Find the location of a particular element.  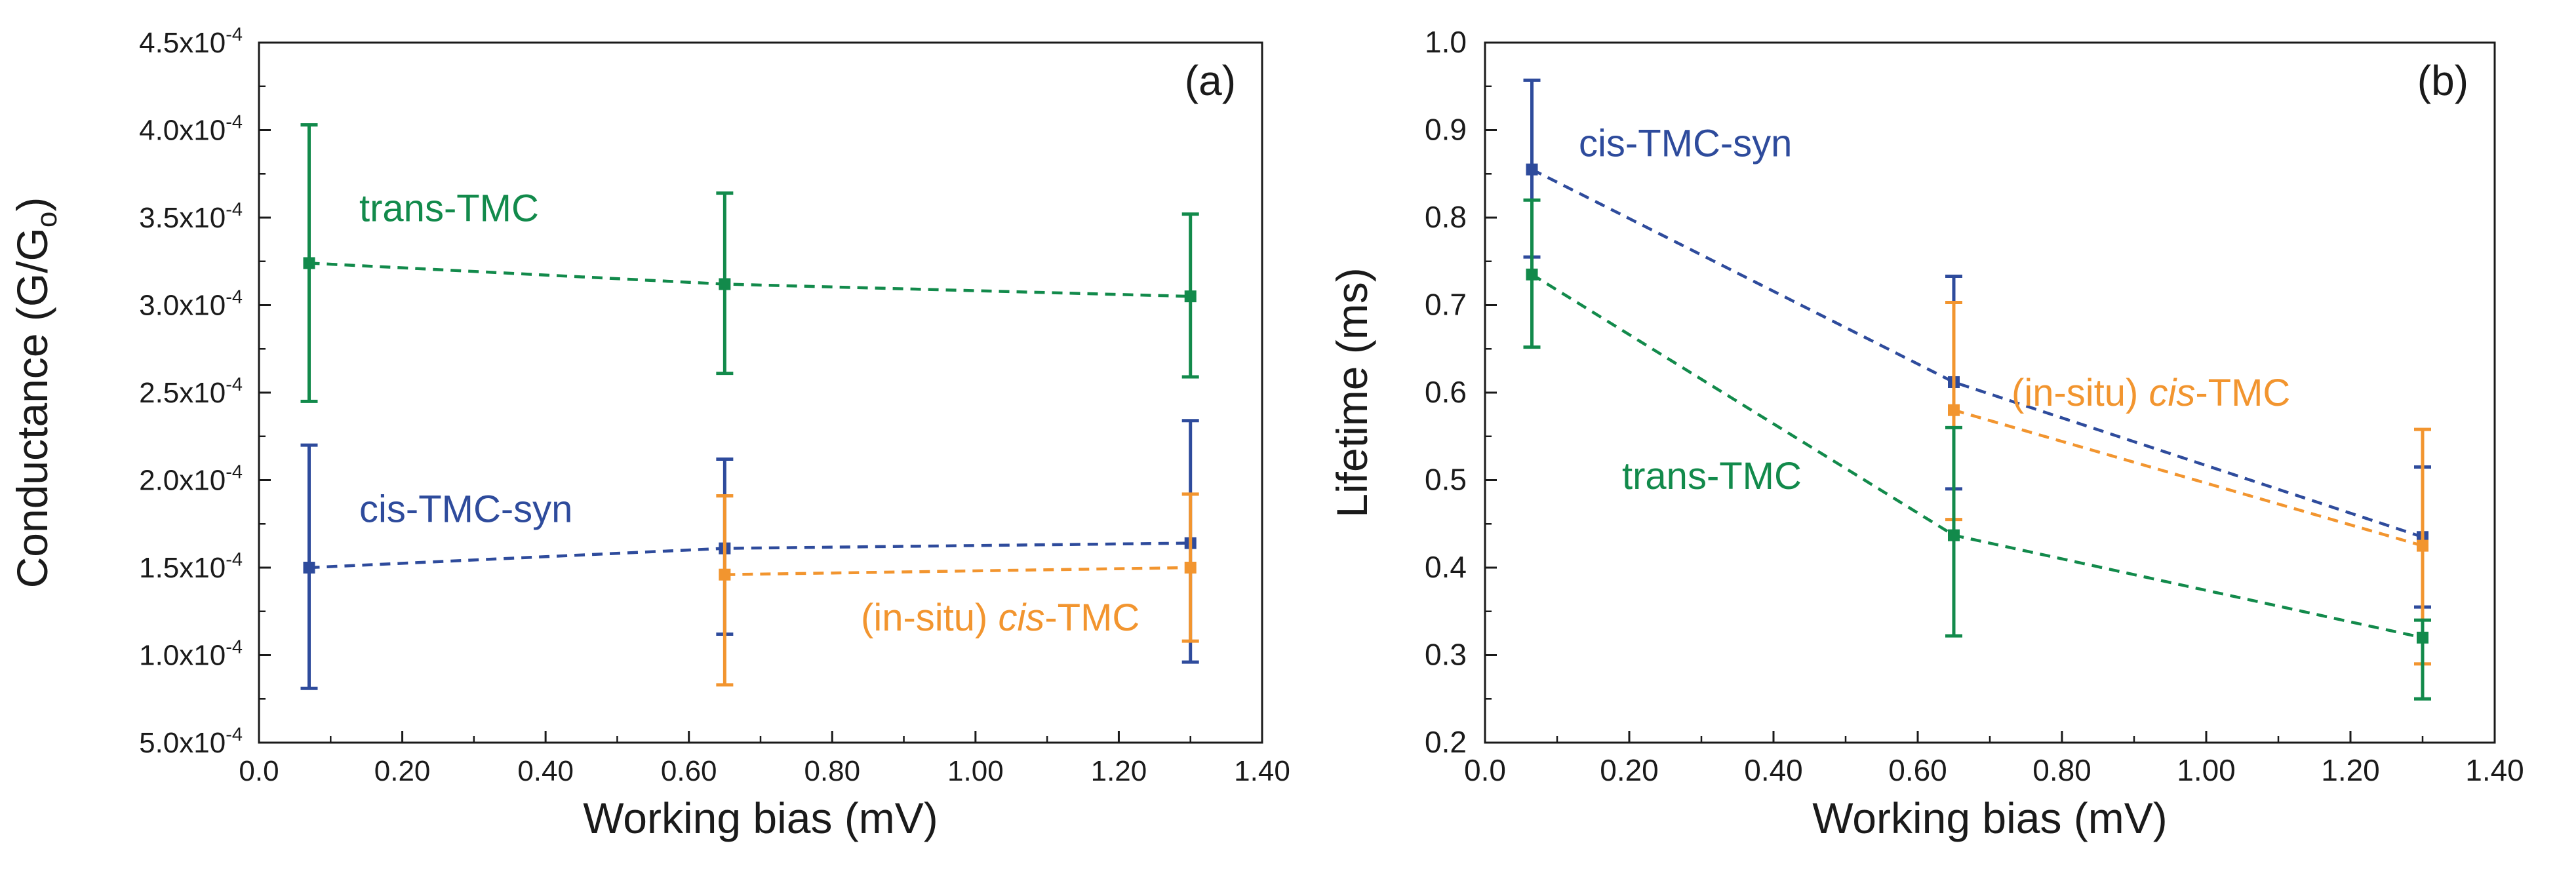

y-axis-title-main: Lifetime (ms) is located at coordinates (1352, 392).